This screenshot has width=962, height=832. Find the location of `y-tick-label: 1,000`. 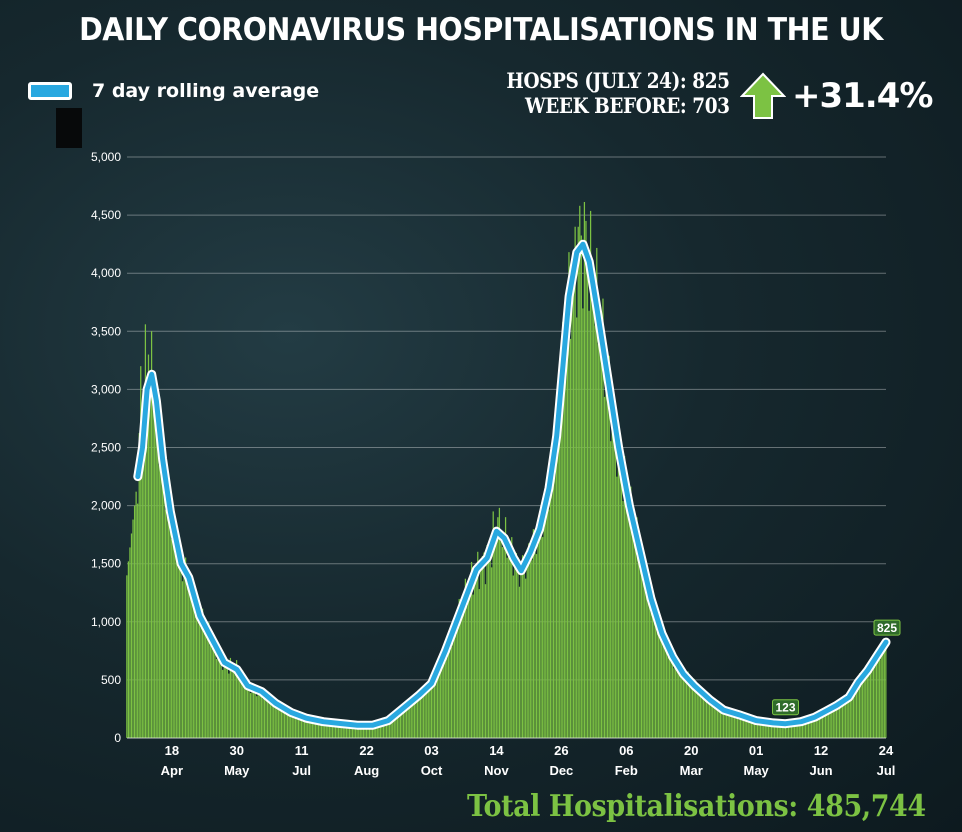

y-tick-label: 1,000 is located at coordinates (106, 622).